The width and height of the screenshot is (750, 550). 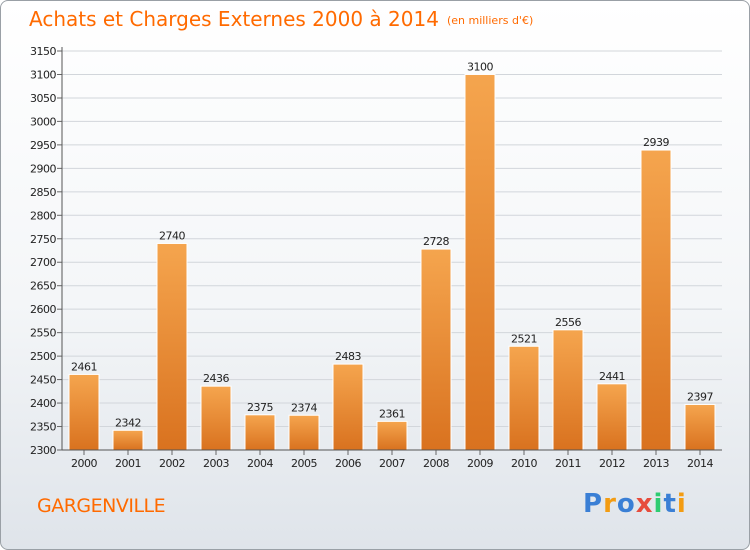 I want to click on y-tick-label: 2600, so click(x=43, y=309).